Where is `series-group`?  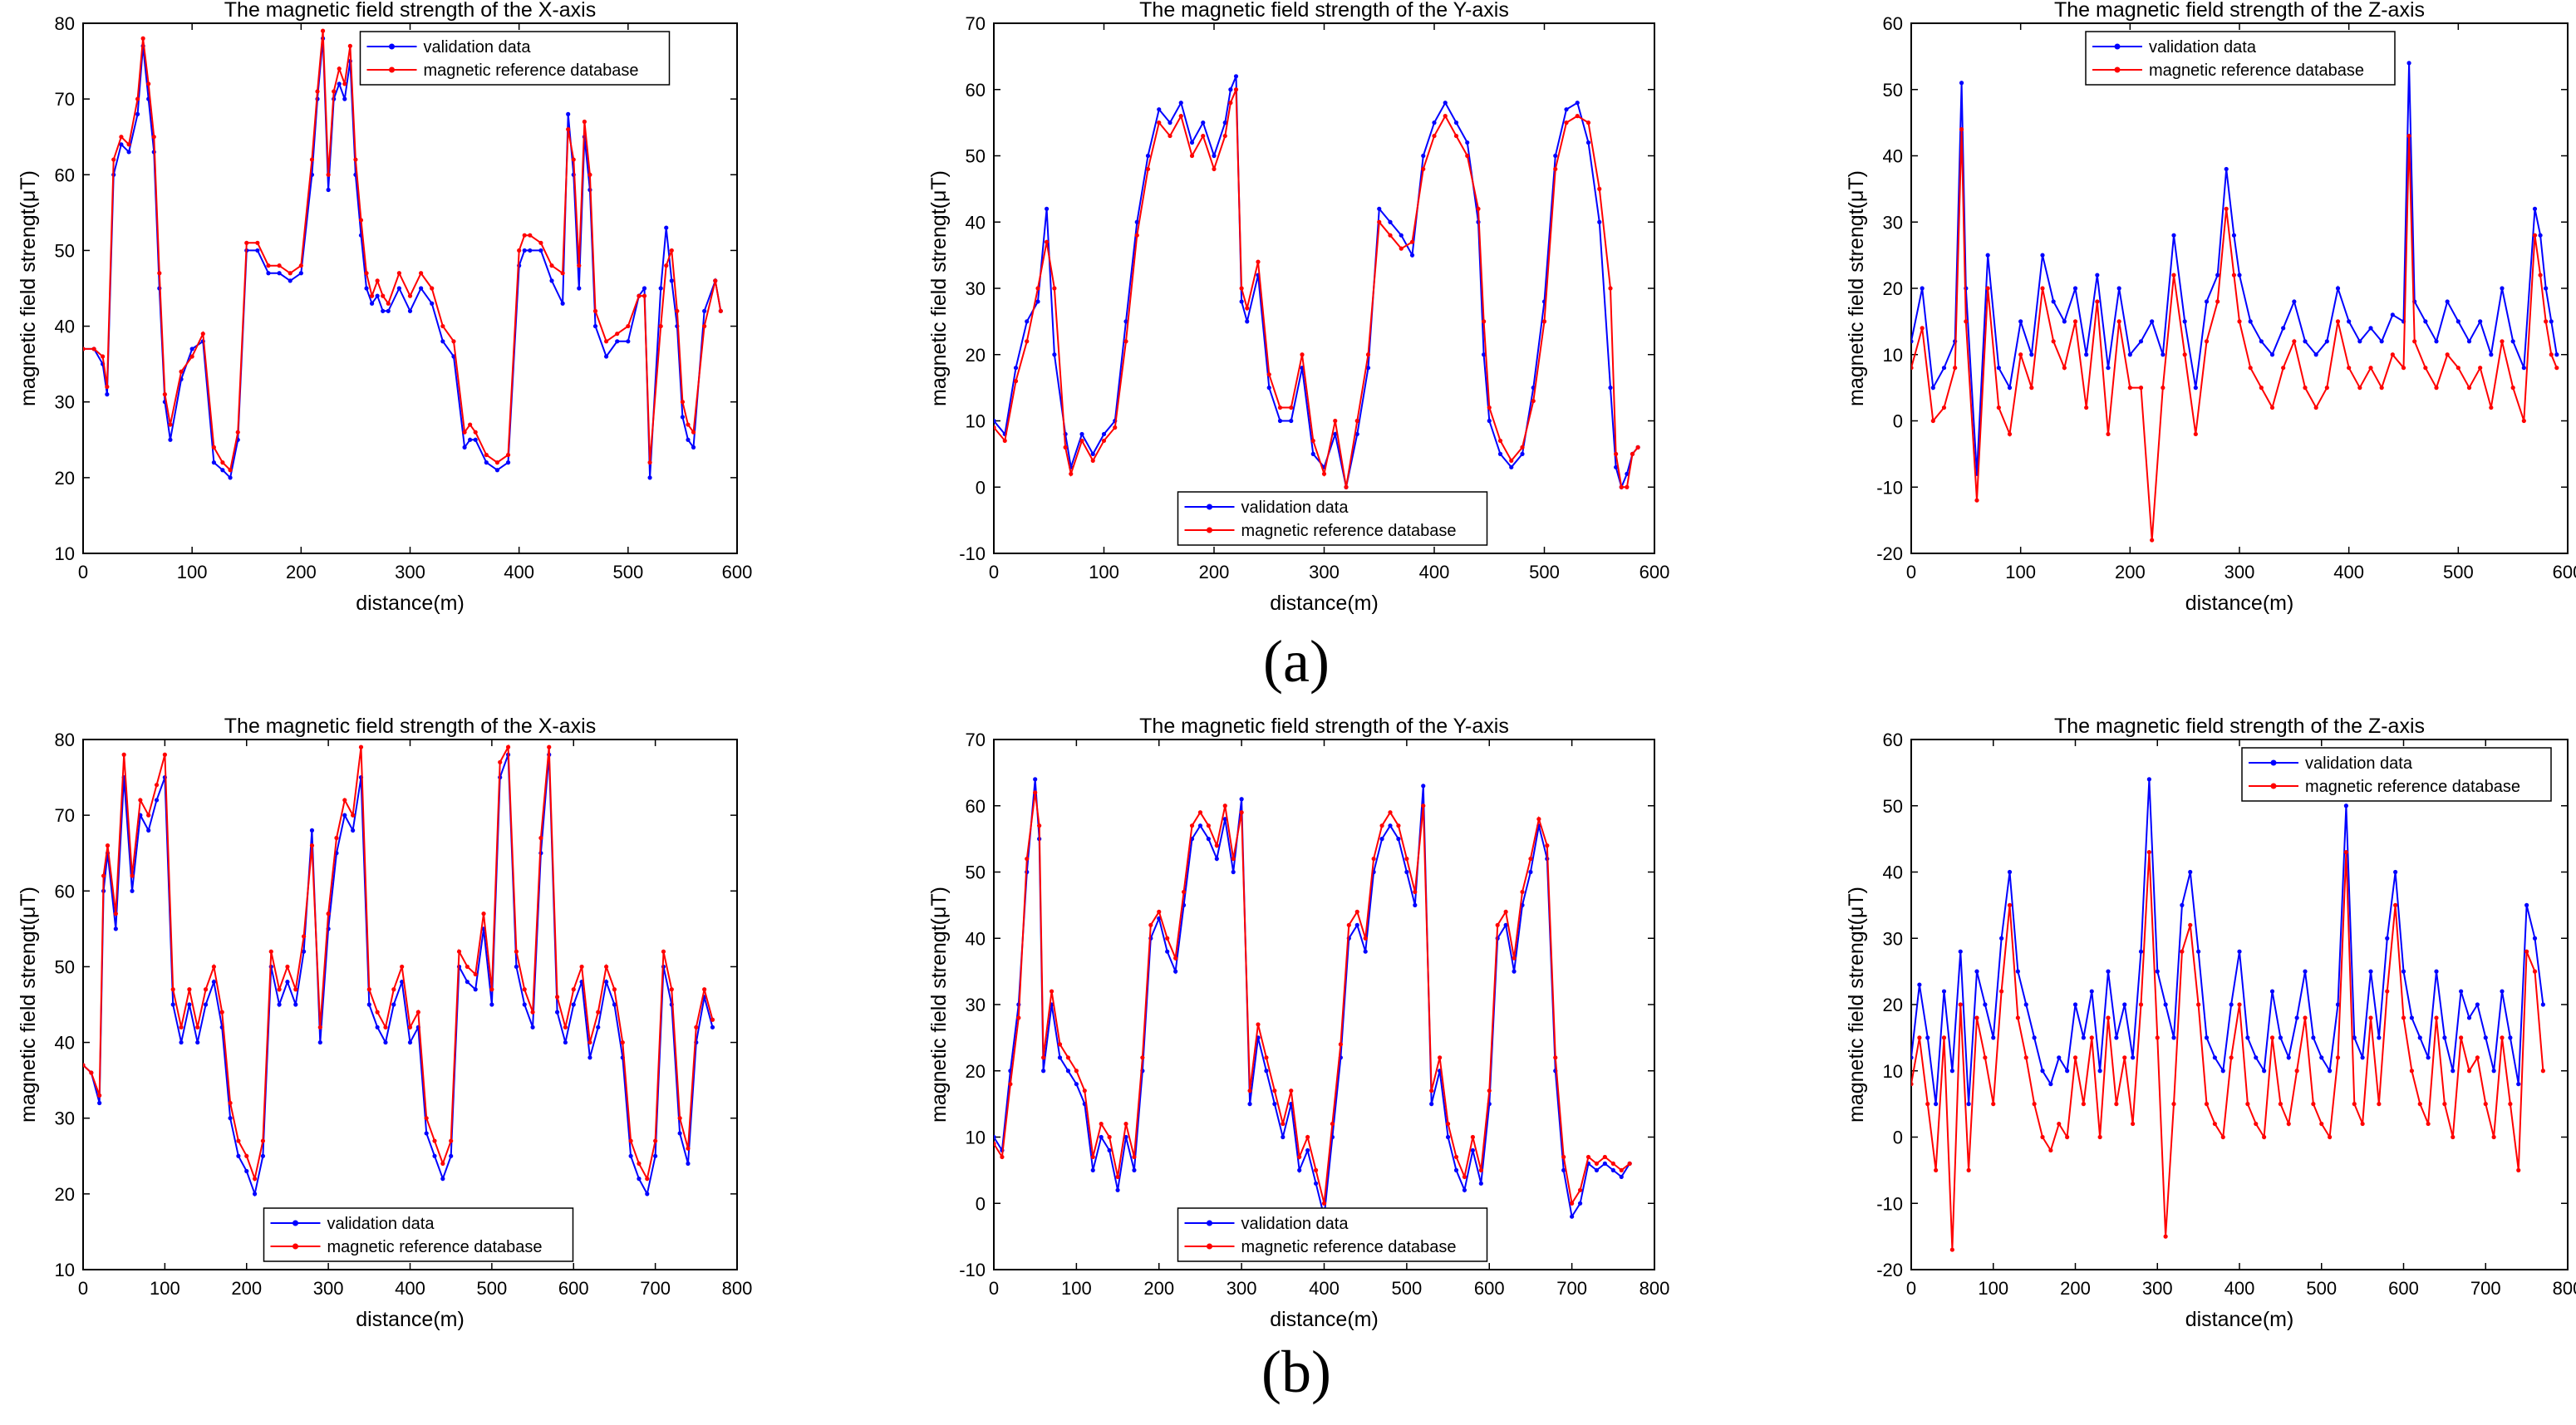
series-group is located at coordinates (399, 970).